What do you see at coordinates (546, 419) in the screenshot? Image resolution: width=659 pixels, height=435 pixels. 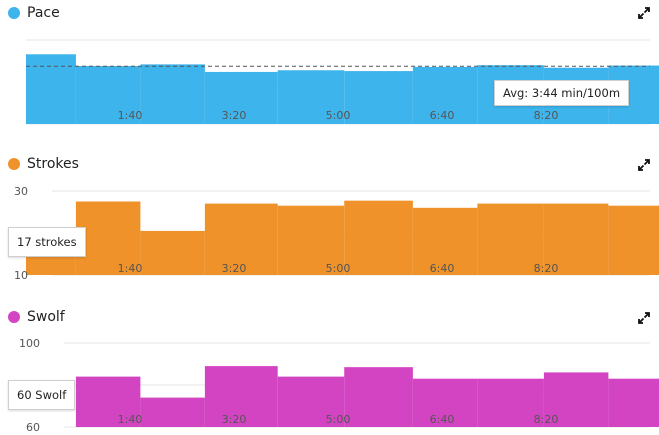 I see `swolf-x-tick-label: 8:20` at bounding box center [546, 419].